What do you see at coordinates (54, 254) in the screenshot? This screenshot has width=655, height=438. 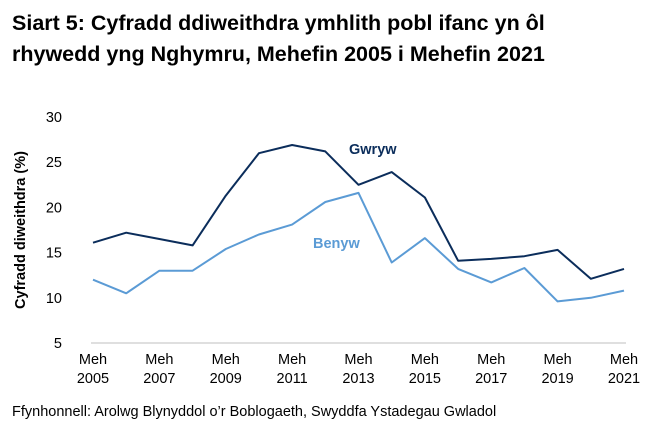 I see `y-tick-label-15: 15` at bounding box center [54, 254].